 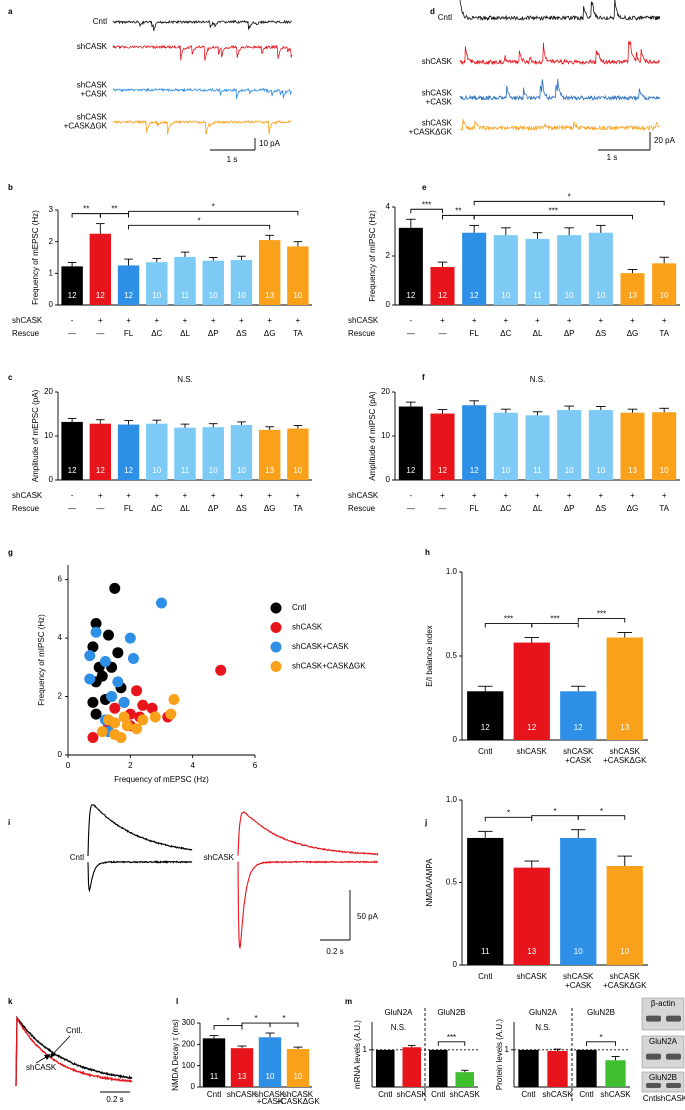 What do you see at coordinates (185, 379) in the screenshot?
I see `annotation: N.S.` at bounding box center [185, 379].